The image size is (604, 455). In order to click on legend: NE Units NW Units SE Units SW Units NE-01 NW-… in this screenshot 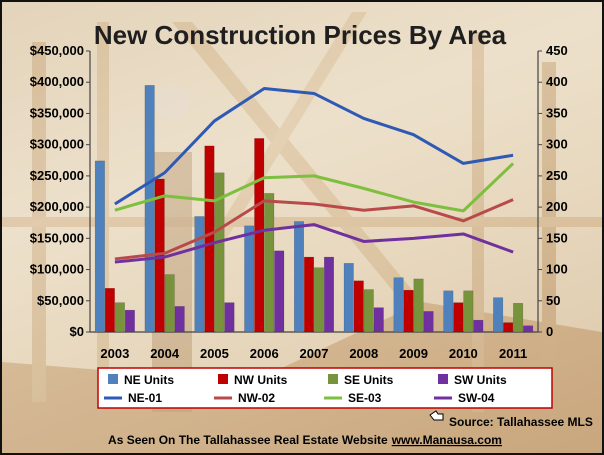, I will do `click(325, 388)`.